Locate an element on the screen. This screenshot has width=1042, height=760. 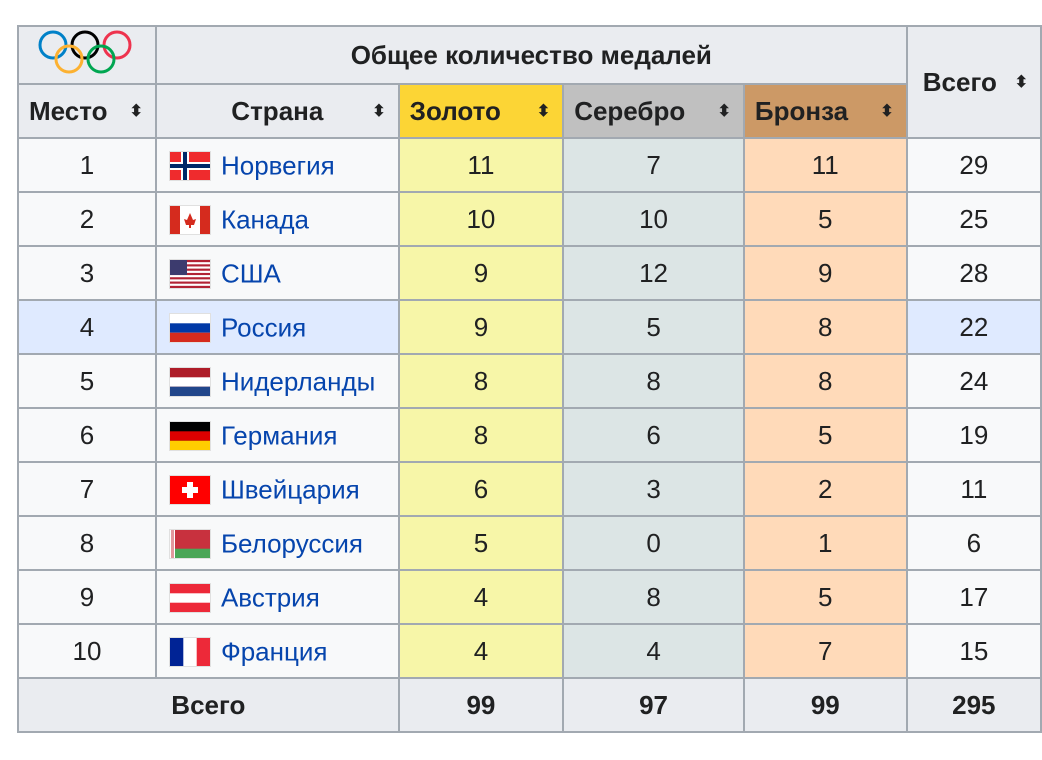
country-cell: США is located at coordinates (277, 273).